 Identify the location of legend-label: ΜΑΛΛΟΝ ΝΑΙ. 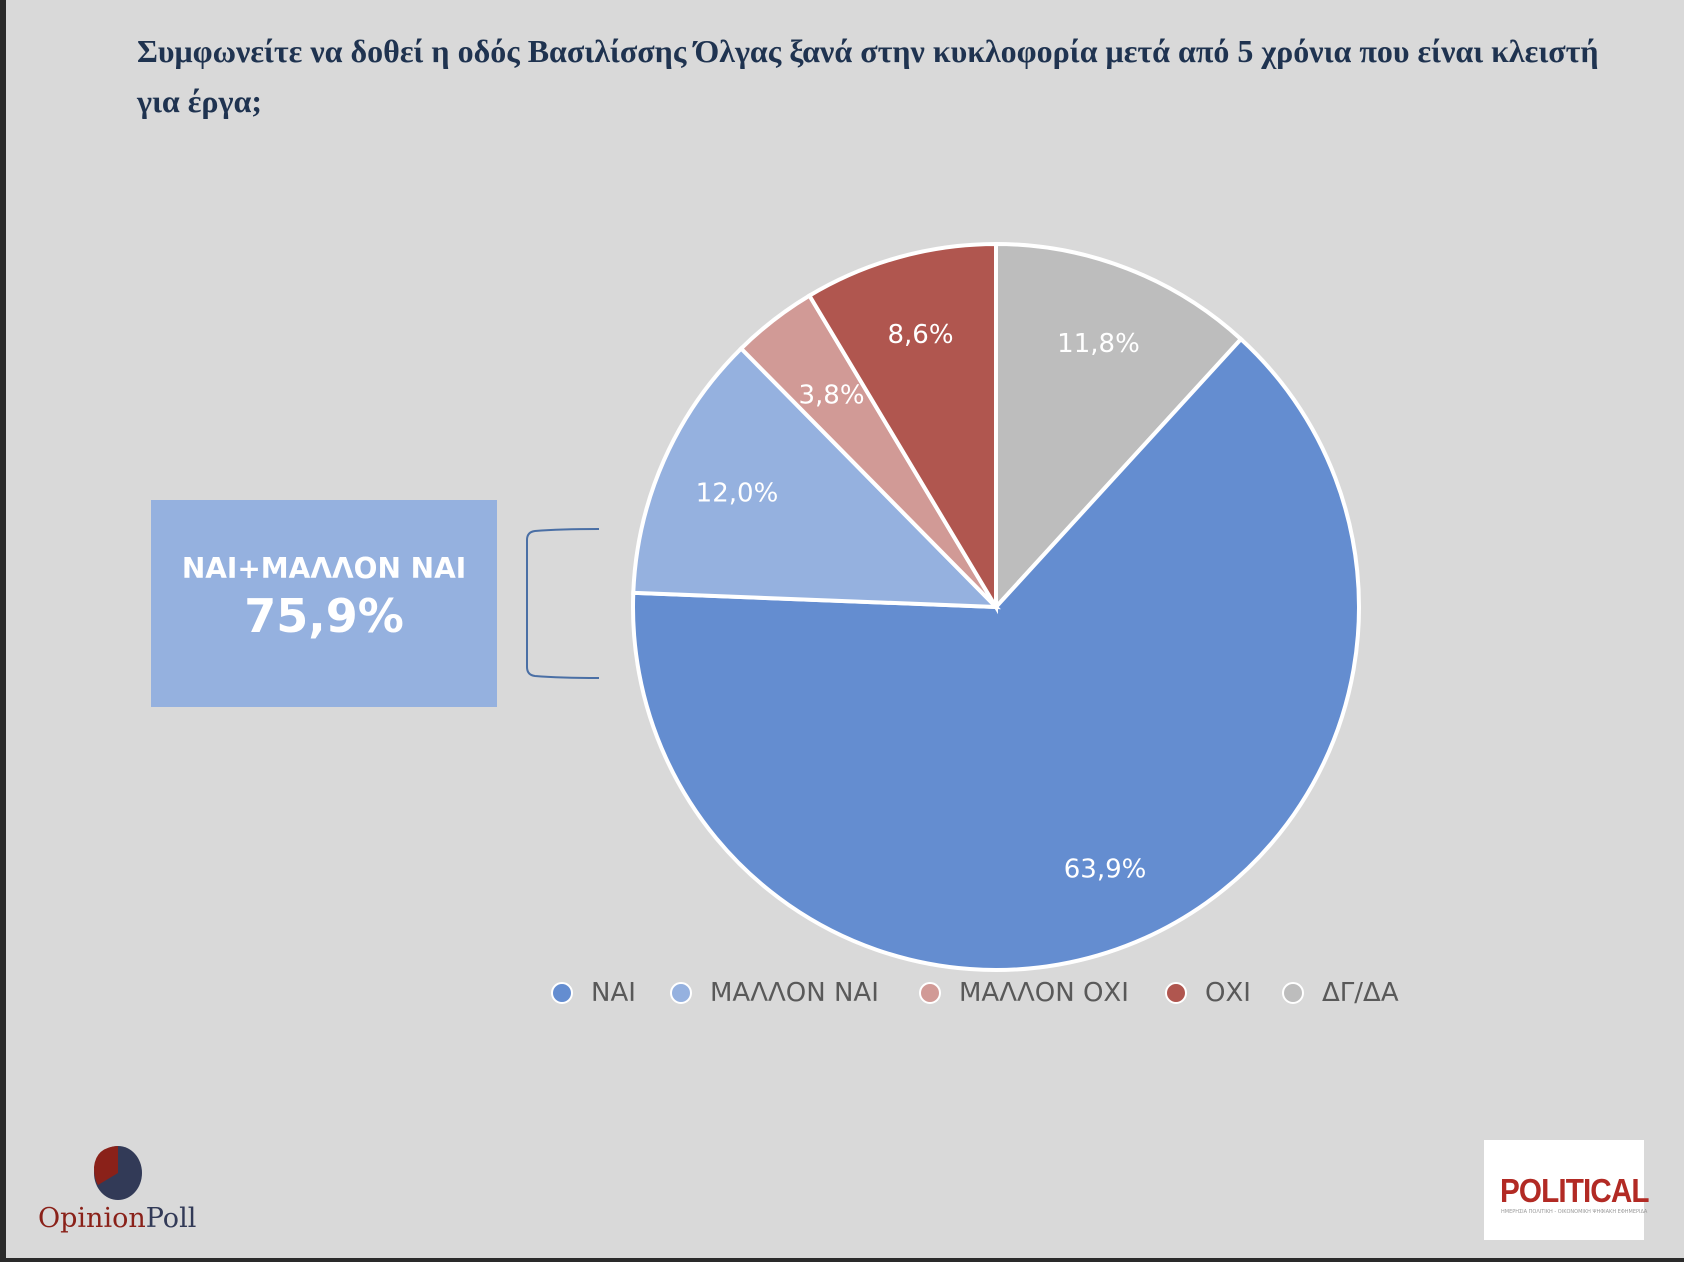
(794, 993).